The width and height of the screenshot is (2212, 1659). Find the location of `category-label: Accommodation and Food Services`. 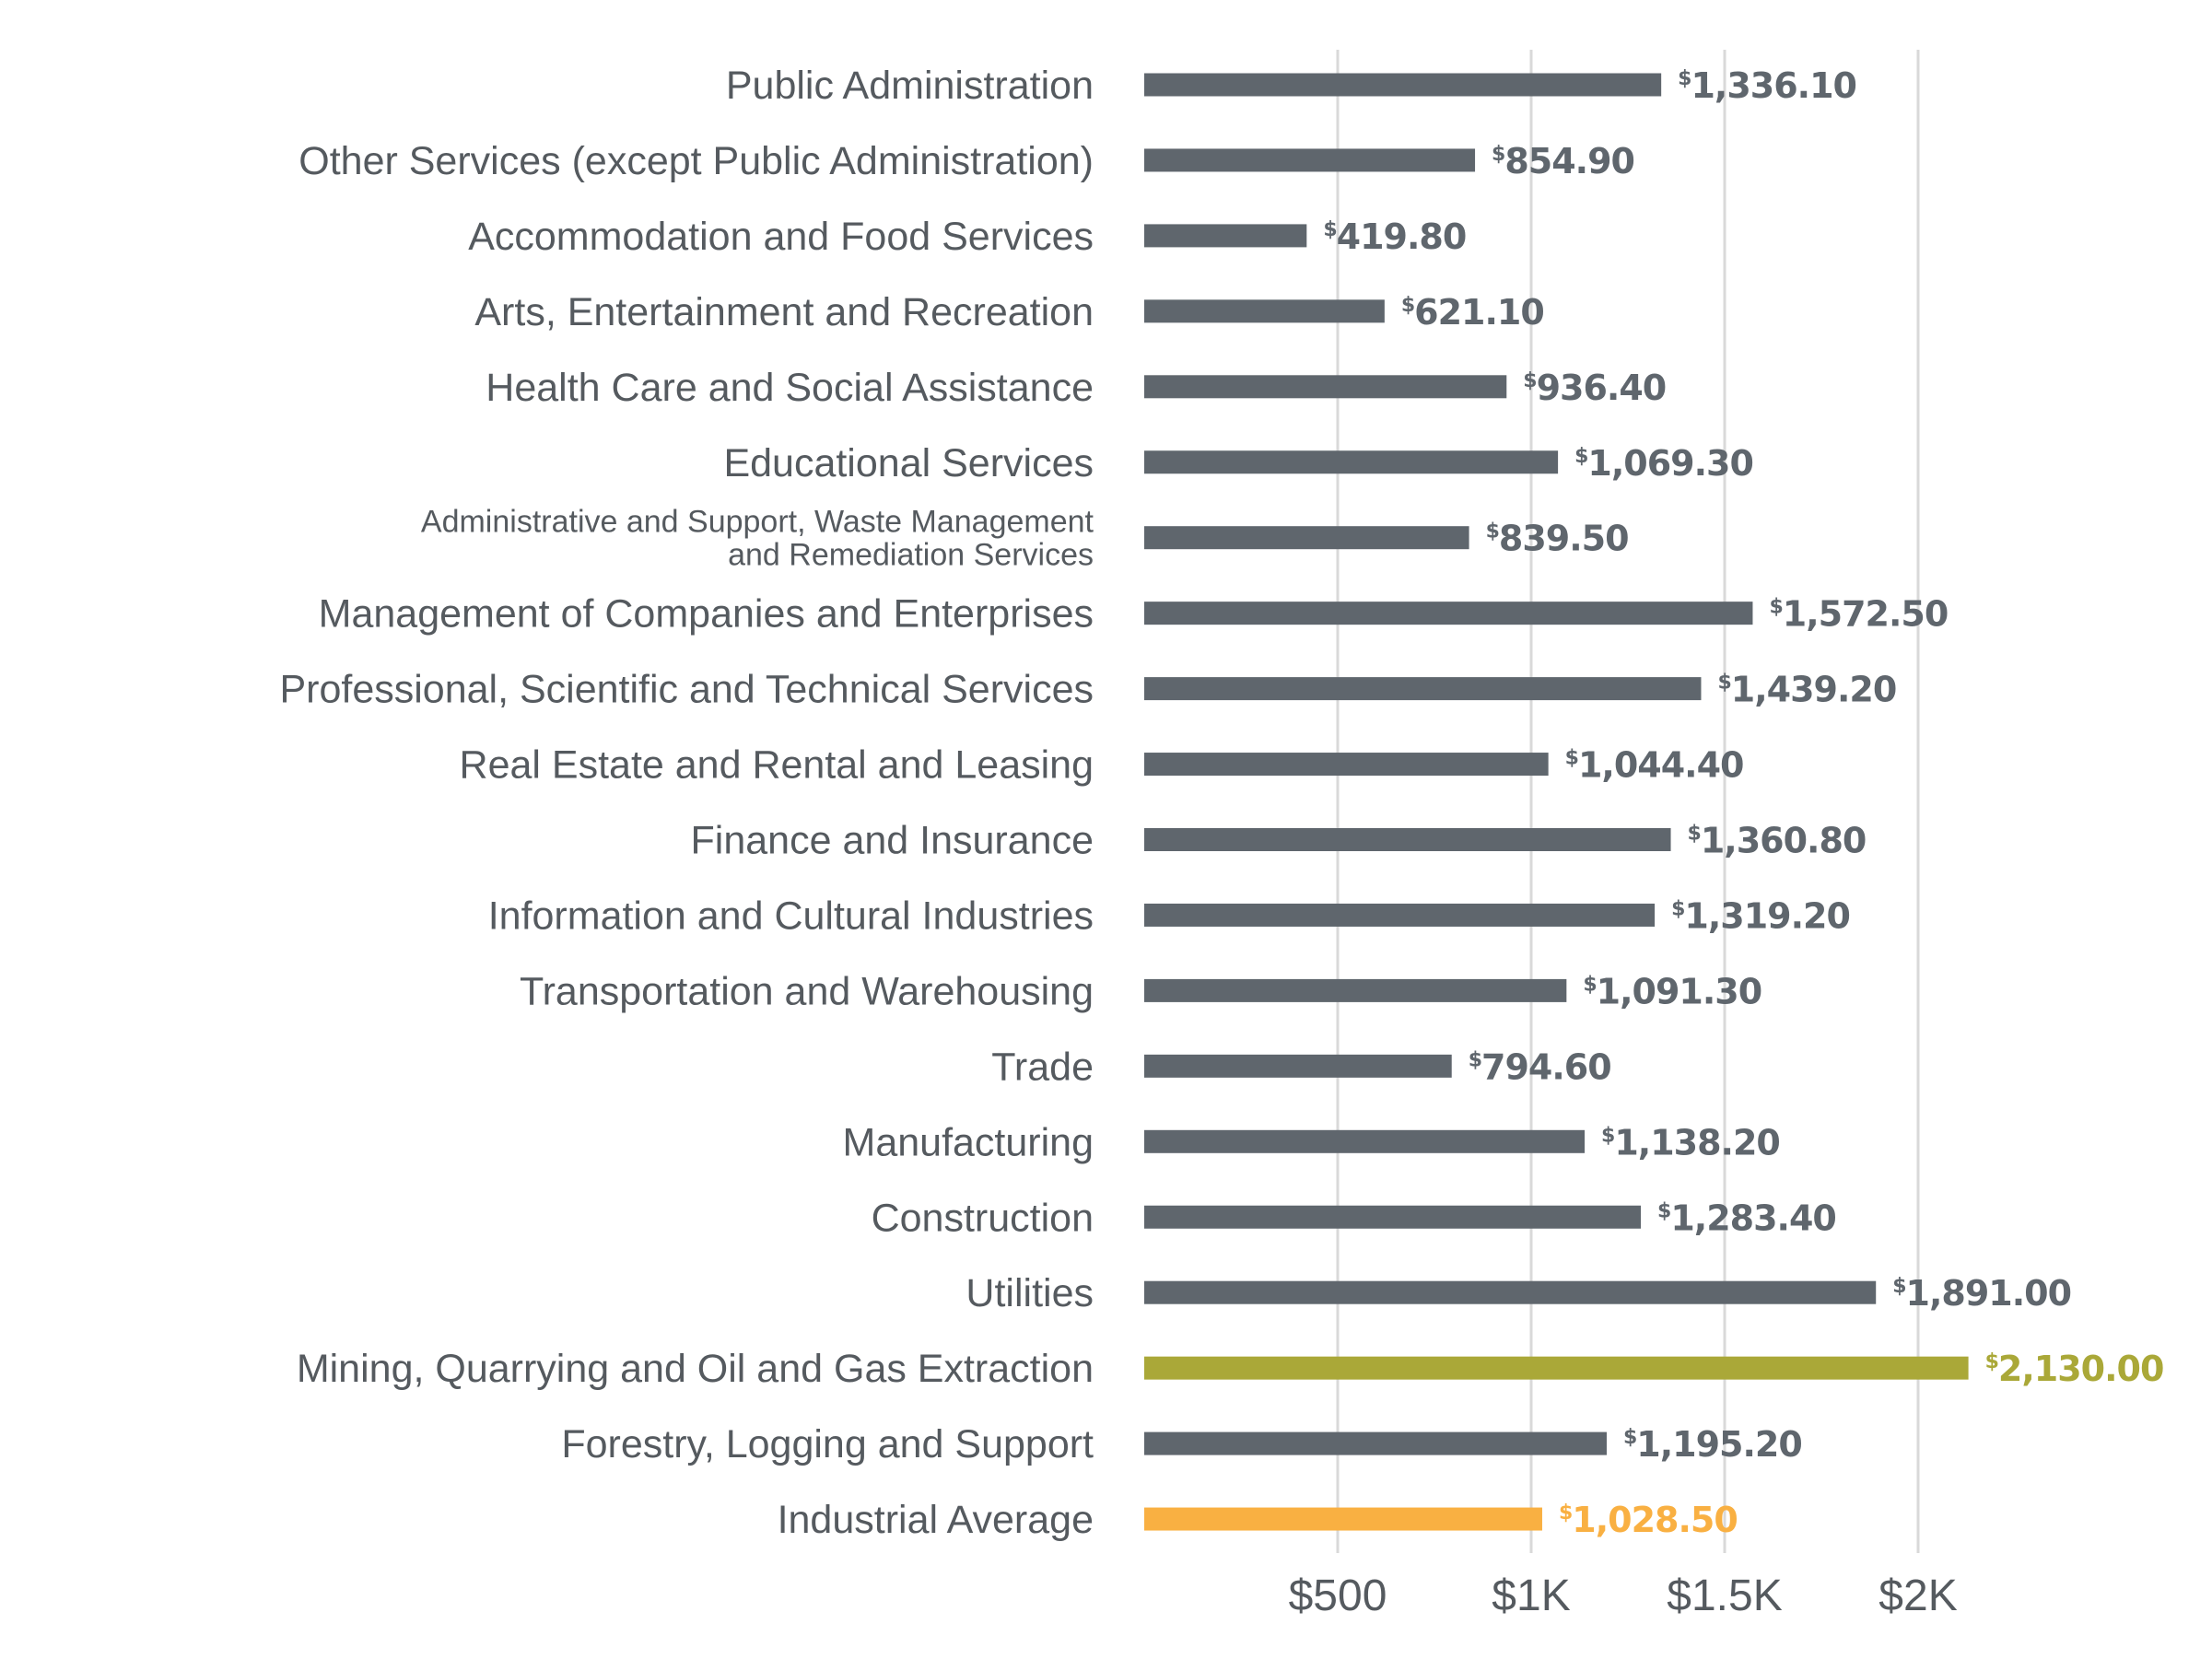

category-label: Accommodation and Food Services is located at coordinates (781, 237).